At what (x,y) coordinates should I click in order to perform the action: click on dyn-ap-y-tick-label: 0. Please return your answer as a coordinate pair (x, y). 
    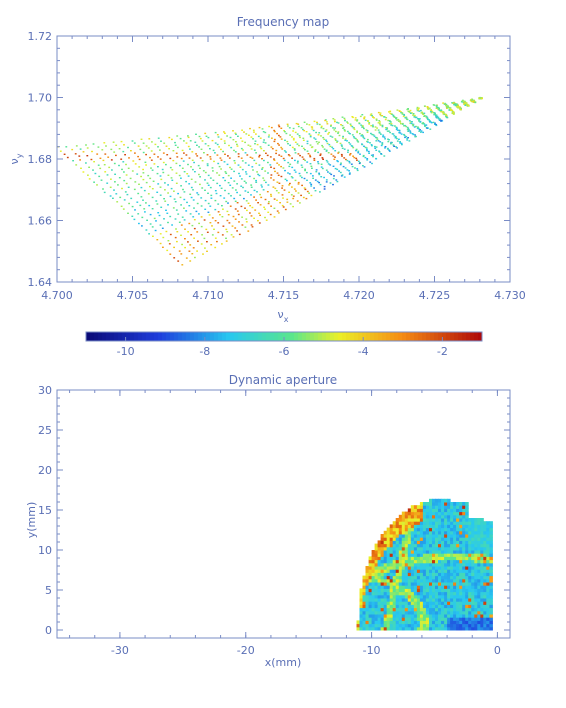
    Looking at the image, I should click on (48, 630).